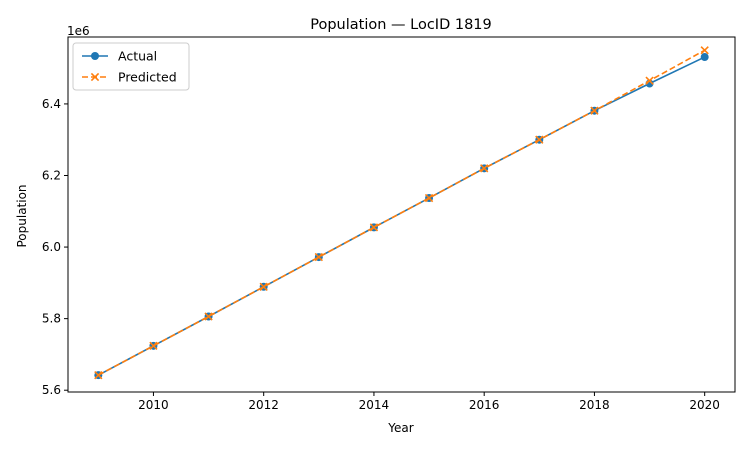 The image size is (750, 450). Describe the element at coordinates (153, 405) in the screenshot. I see `x-tick-label: 2010` at that location.